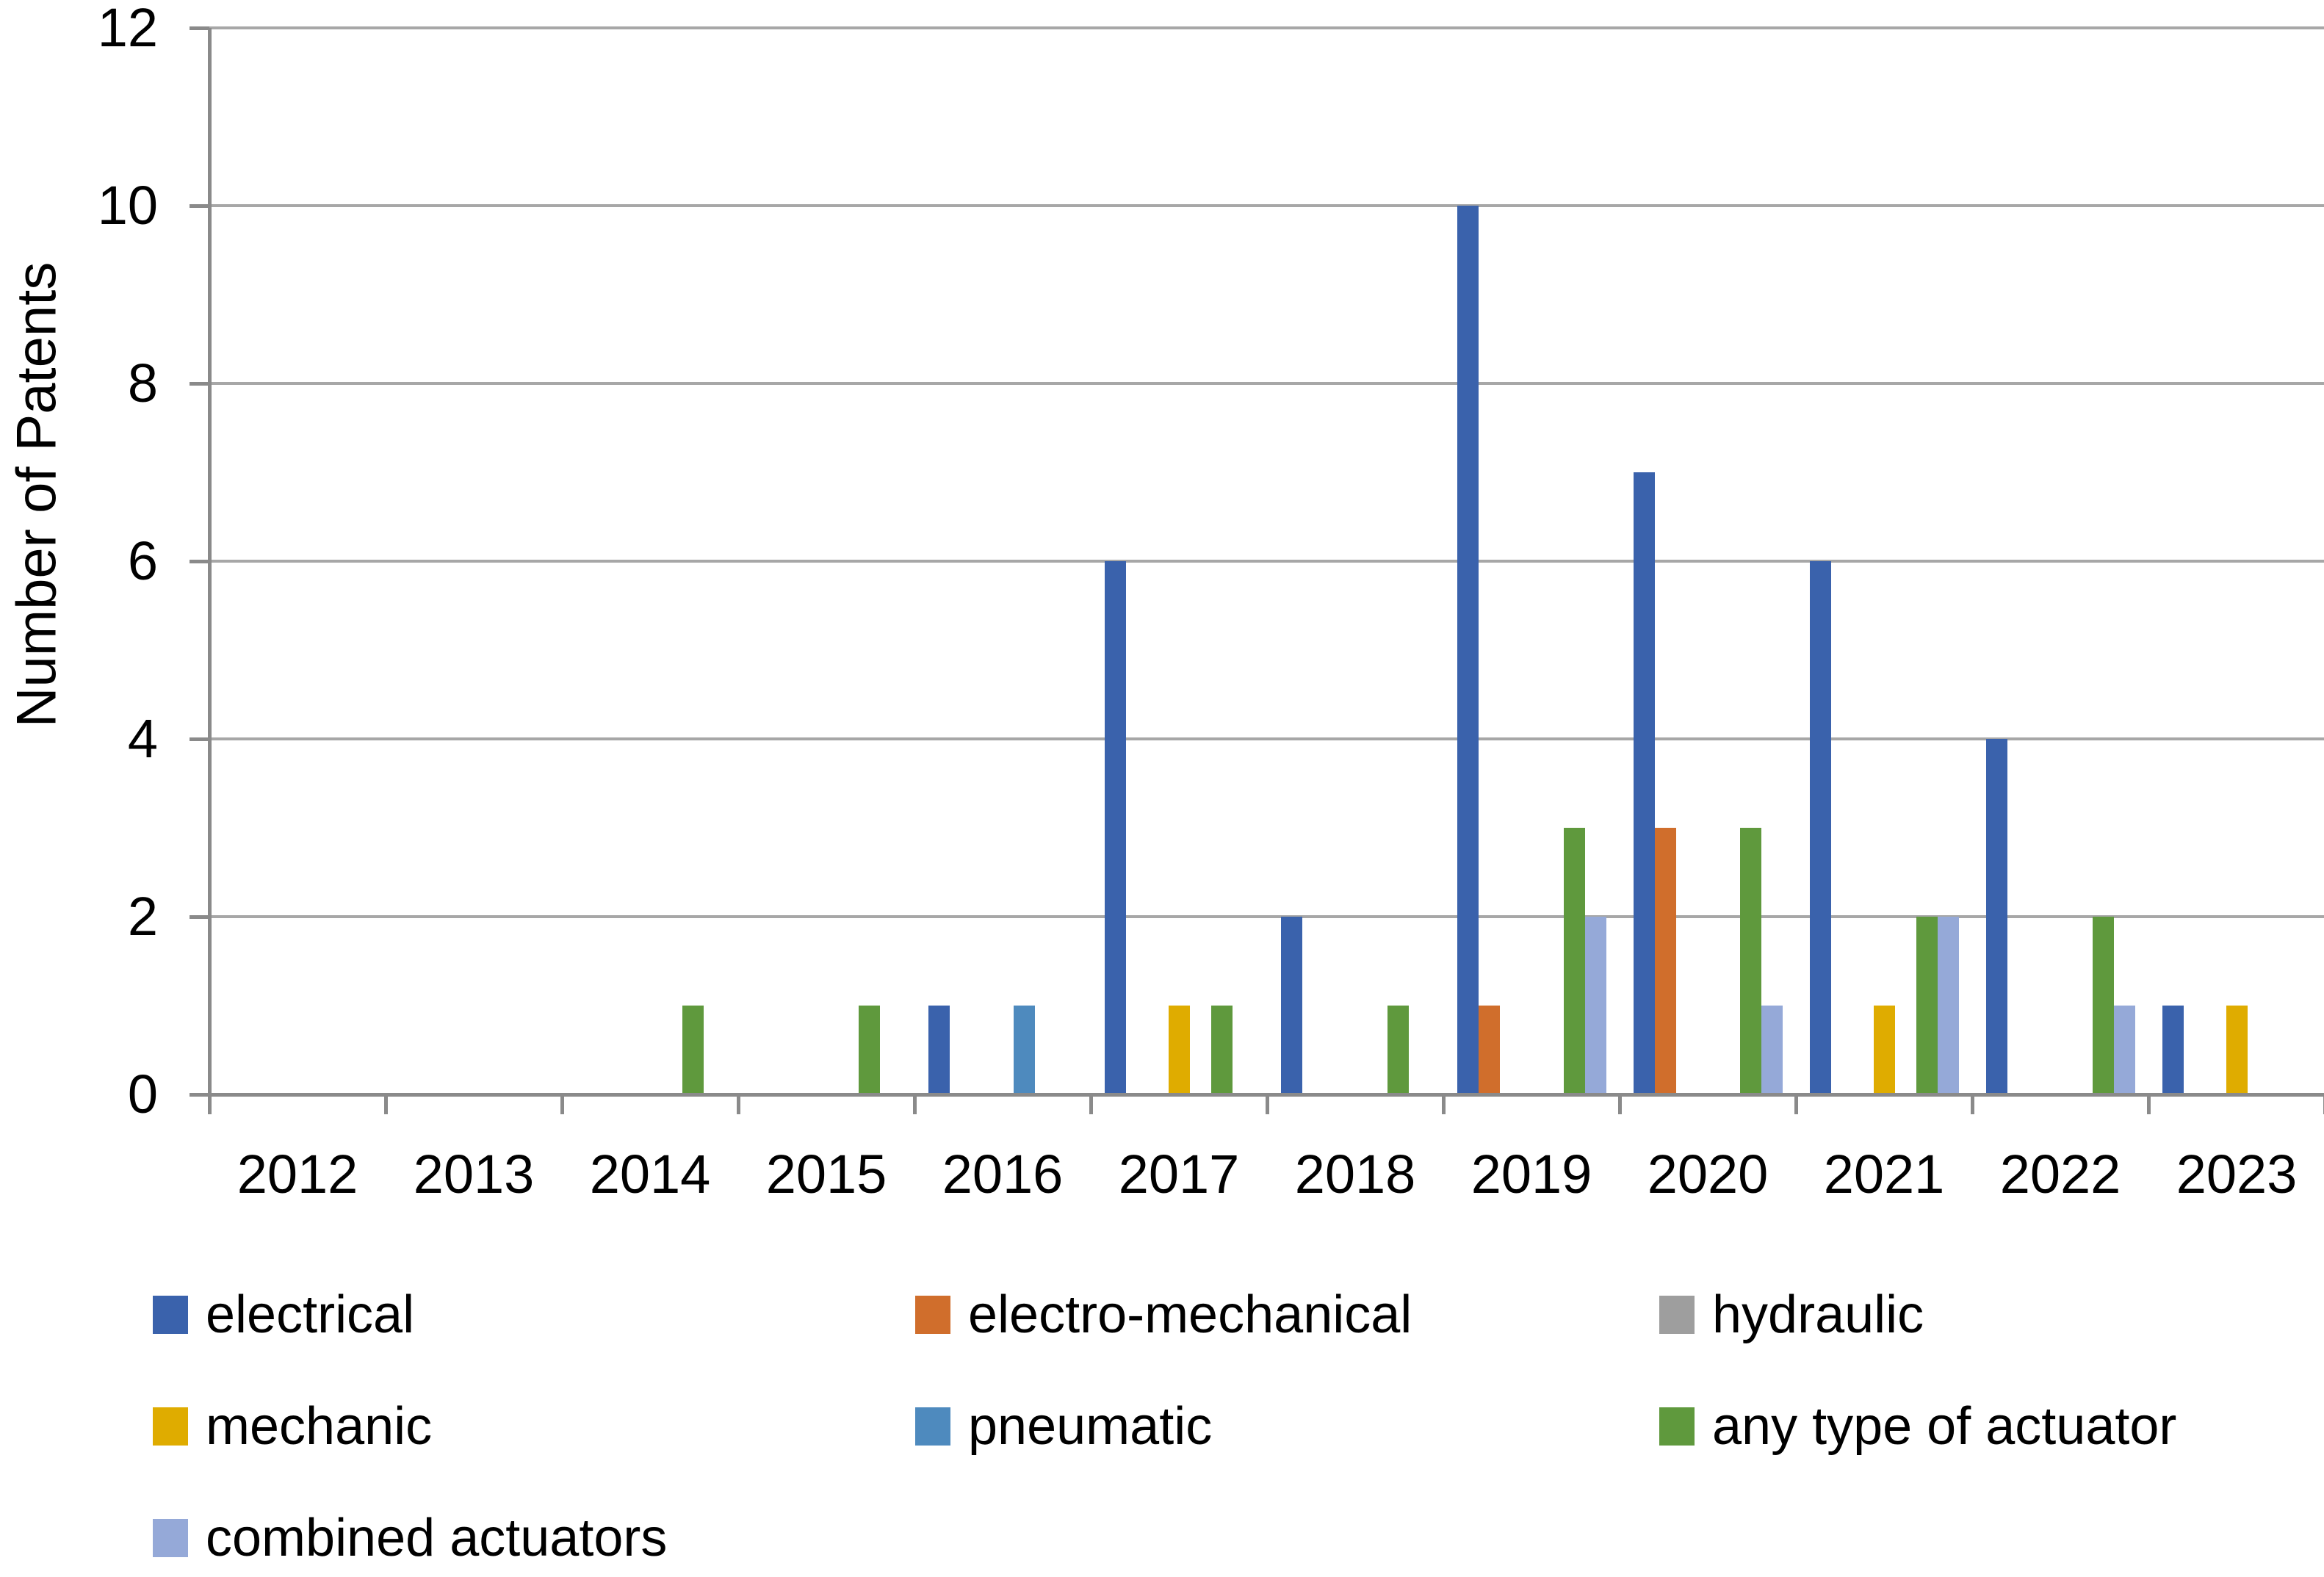  I want to click on legend-label: combined actuators, so click(437, 1538).